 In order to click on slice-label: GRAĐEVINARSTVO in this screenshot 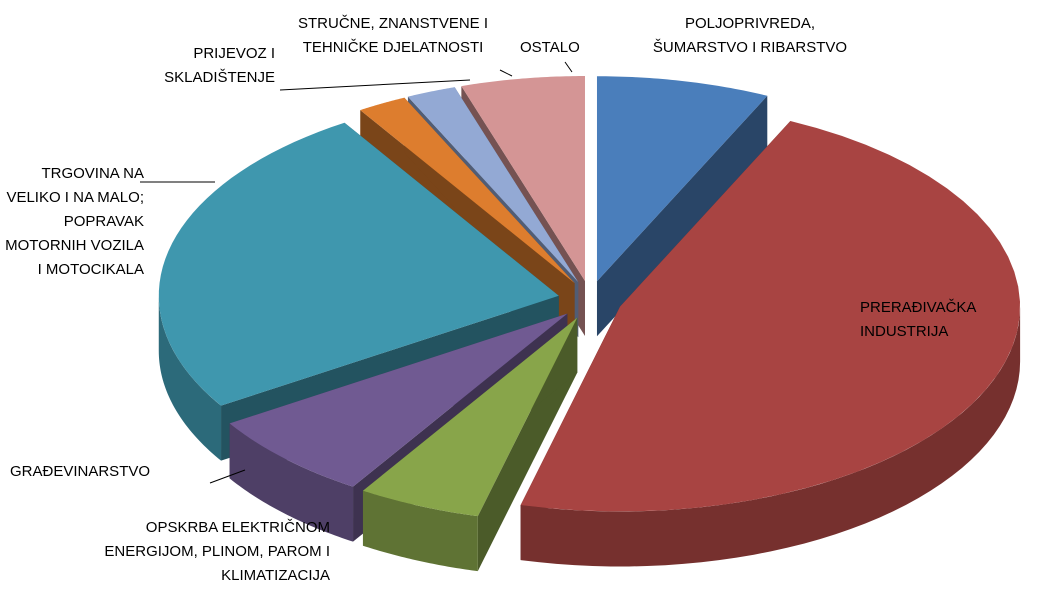, I will do `click(80, 471)`.